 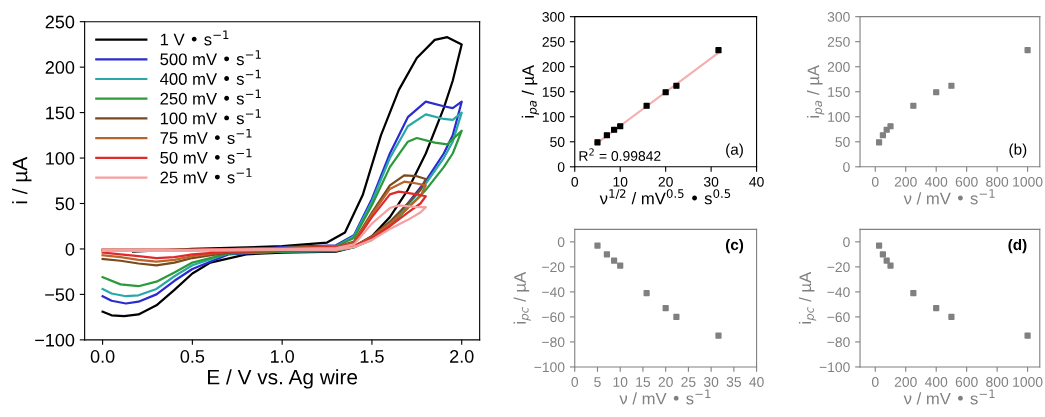 What do you see at coordinates (210, 117) in the screenshot?
I see `legend-label: 100 mV • s$^{−1}$` at bounding box center [210, 117].